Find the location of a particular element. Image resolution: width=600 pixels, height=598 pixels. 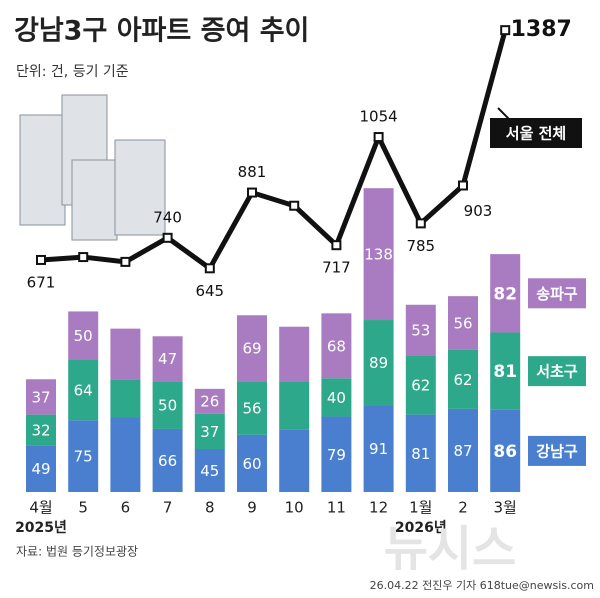

bar-value-label: 68 is located at coordinates (336, 346).